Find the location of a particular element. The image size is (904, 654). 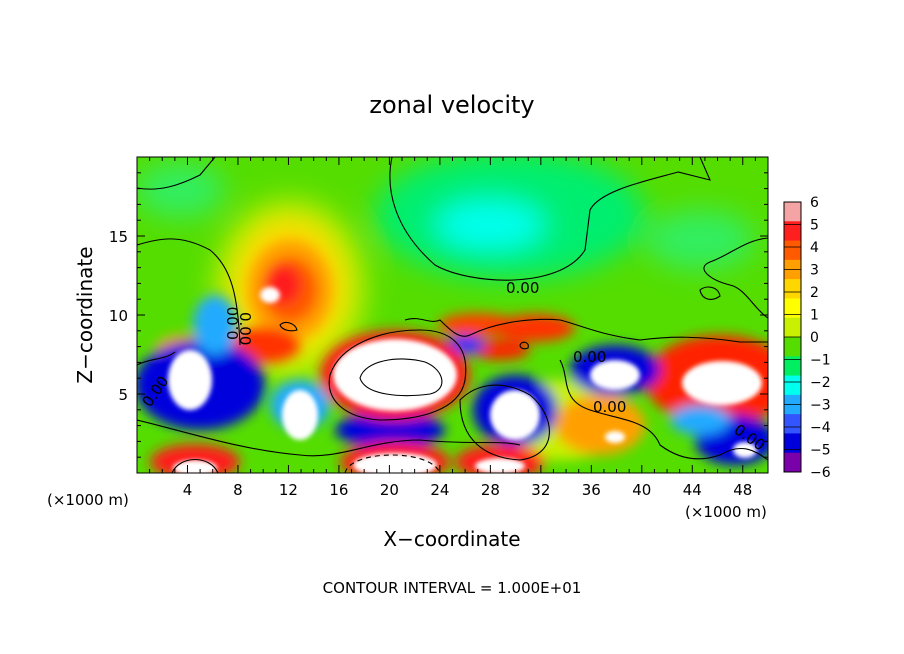

x-tick-label: 12 is located at coordinates (288, 490).